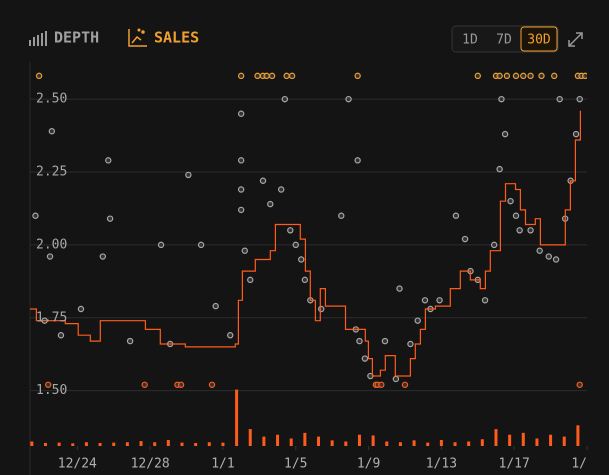 The height and width of the screenshot is (475, 609). Describe the element at coordinates (150, 464) in the screenshot. I see `x-tick-label: 12/28` at that location.